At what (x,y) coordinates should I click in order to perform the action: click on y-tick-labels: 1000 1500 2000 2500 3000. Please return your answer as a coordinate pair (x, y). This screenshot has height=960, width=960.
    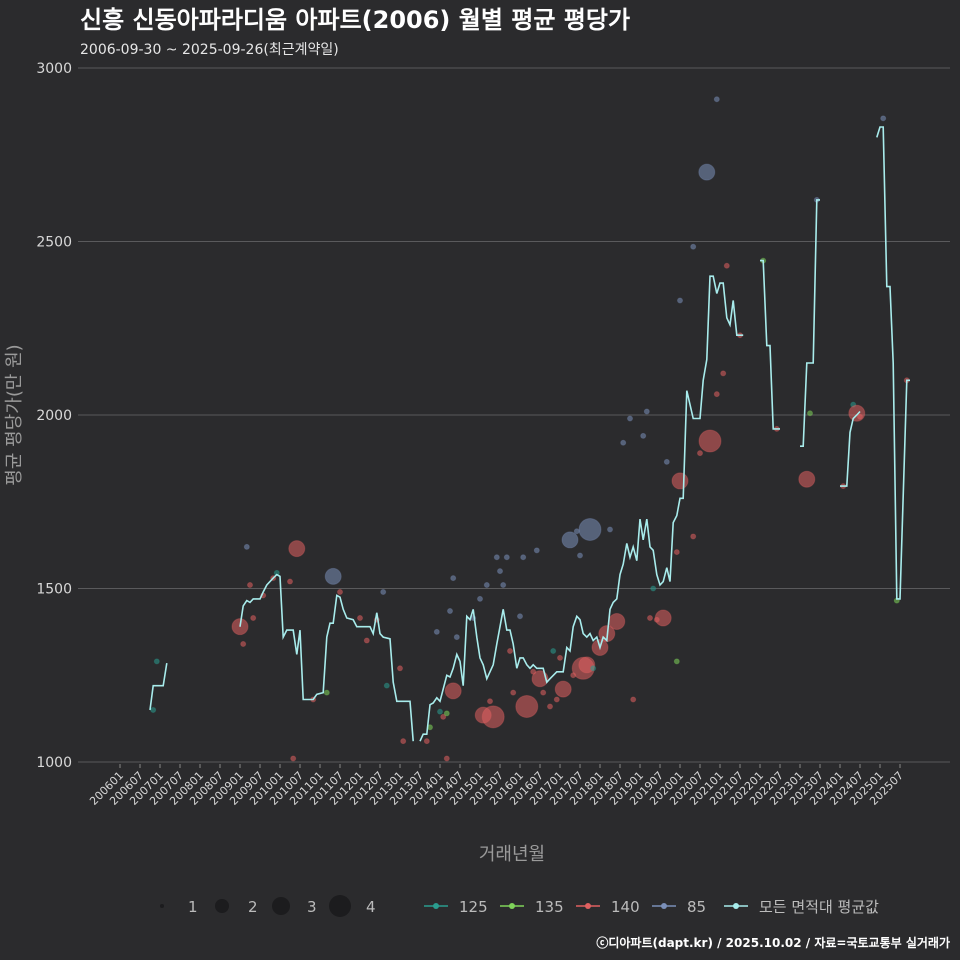
    Looking at the image, I should click on (54, 416).